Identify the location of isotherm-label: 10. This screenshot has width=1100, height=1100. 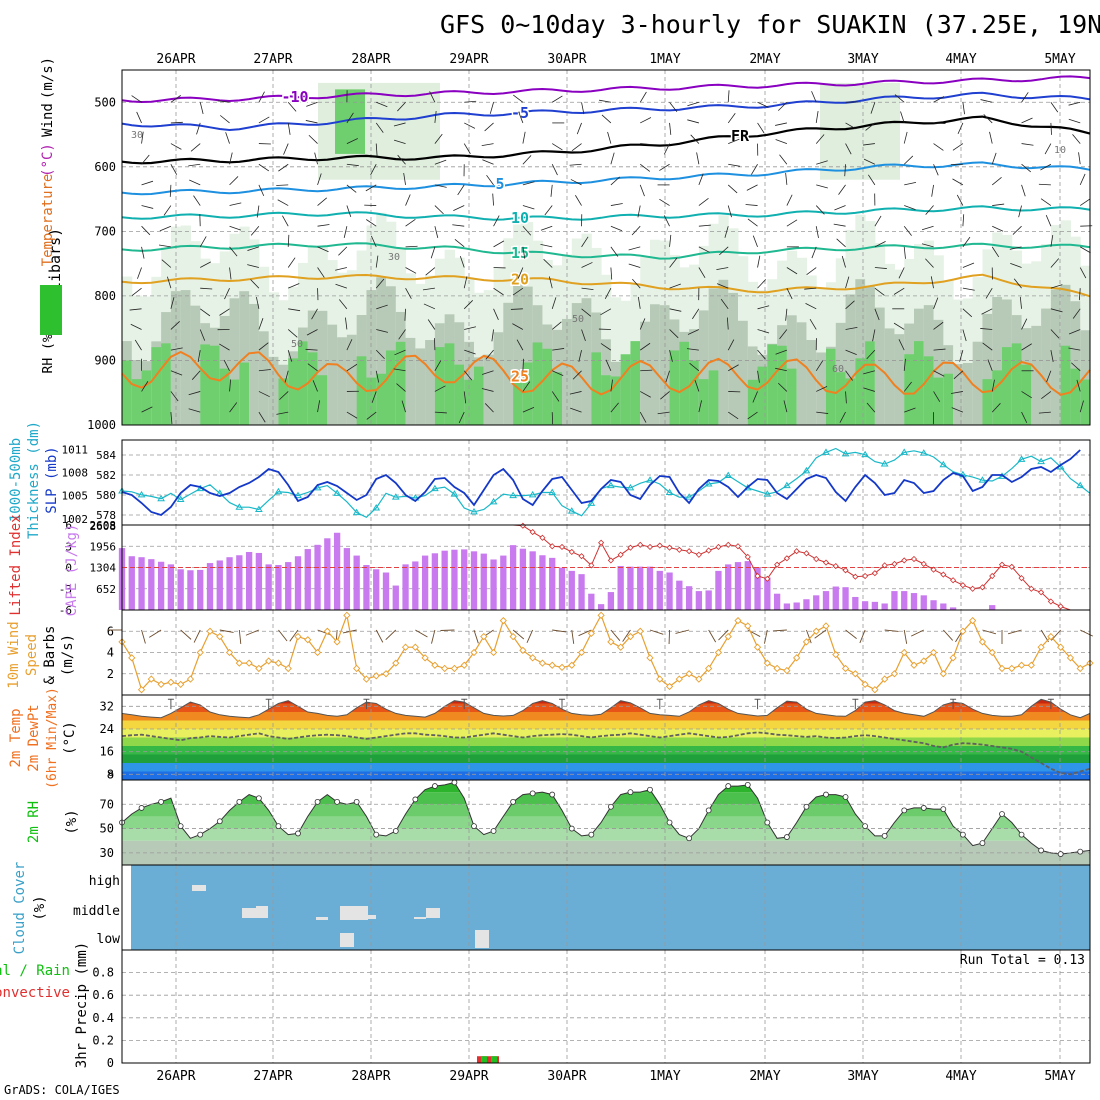
(520, 218).